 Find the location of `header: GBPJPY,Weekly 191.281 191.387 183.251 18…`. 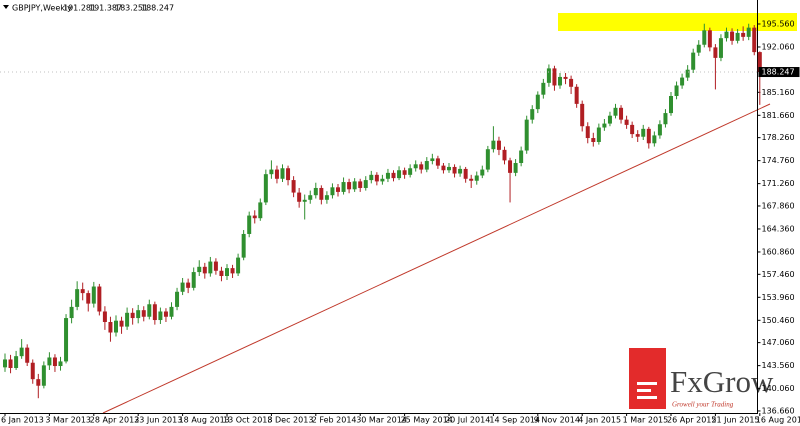

header: GBPJPY,Weekly 191.281 191.387 183.251 18… is located at coordinates (88, 8).